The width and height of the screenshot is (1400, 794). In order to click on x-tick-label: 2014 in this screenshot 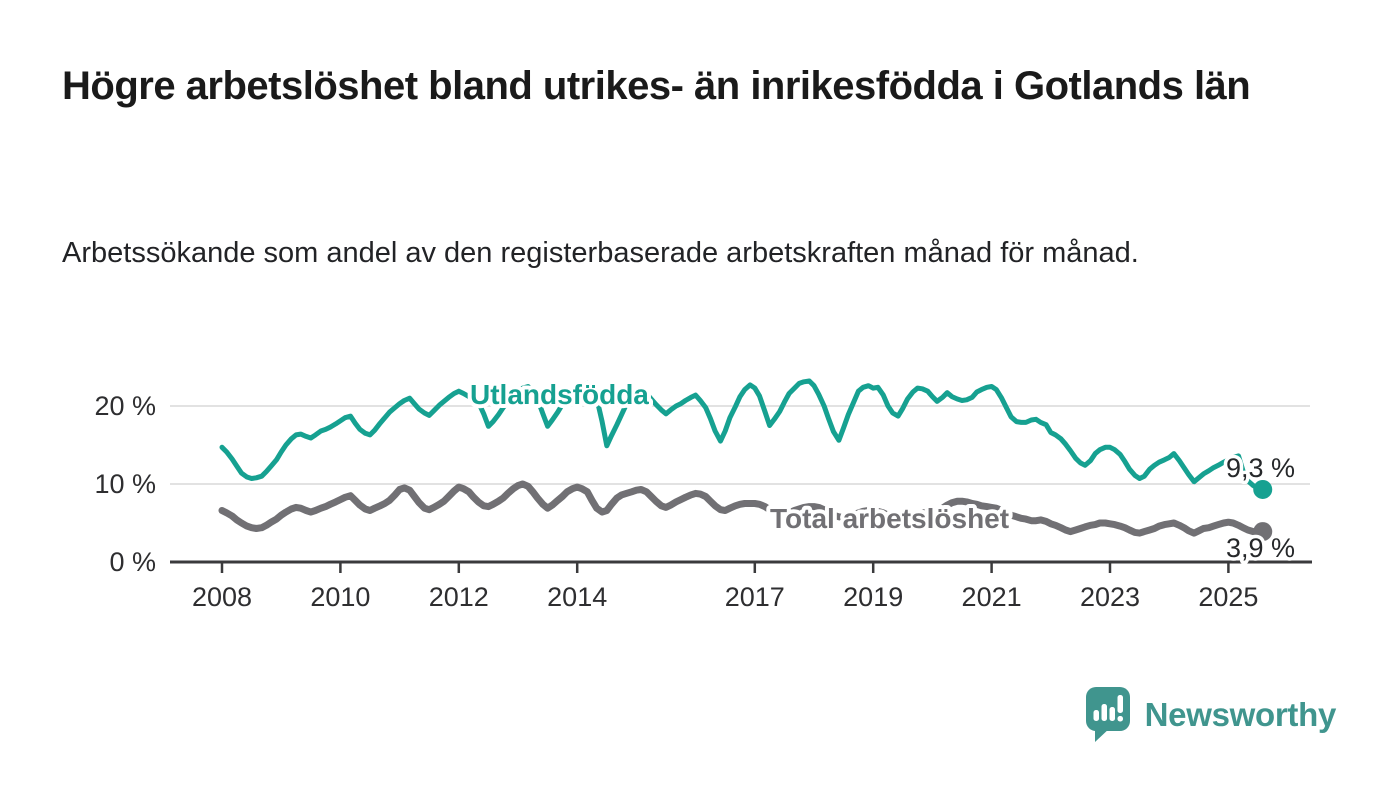, I will do `click(577, 597)`.